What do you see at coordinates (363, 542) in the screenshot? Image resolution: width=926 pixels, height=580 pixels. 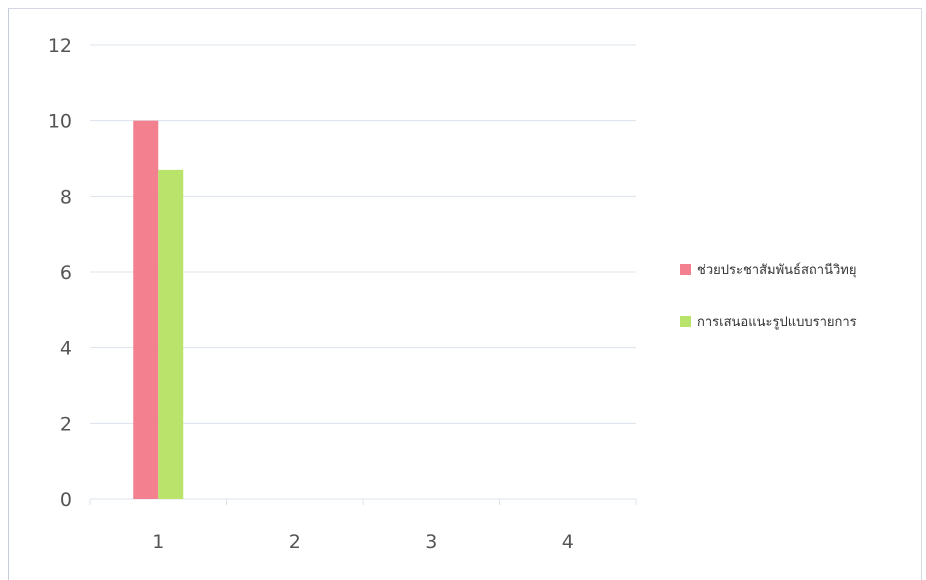 I see `x-axis-ticks: 1 2 3 4` at bounding box center [363, 542].